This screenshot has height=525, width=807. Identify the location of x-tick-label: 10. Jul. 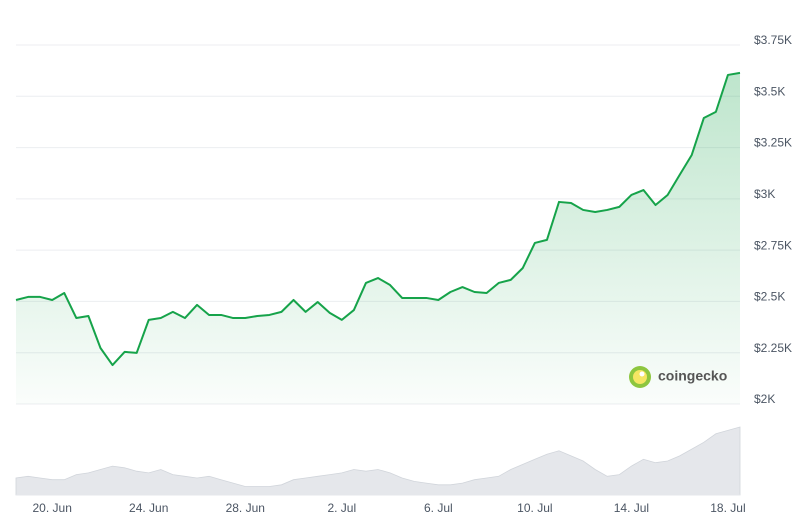
(534, 508).